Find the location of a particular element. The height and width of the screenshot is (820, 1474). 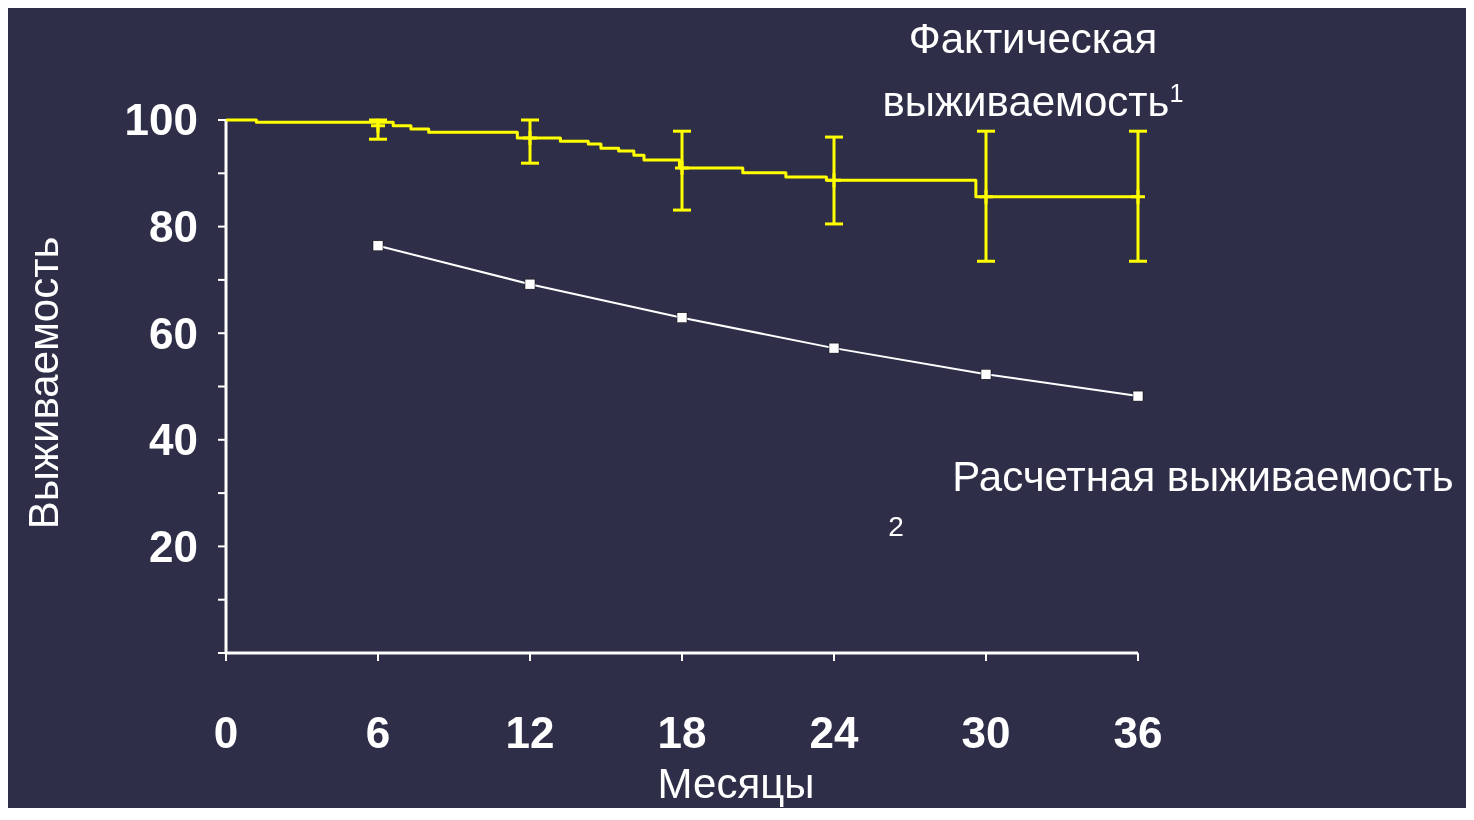

x-tick-label: 30 is located at coordinates (986, 733).